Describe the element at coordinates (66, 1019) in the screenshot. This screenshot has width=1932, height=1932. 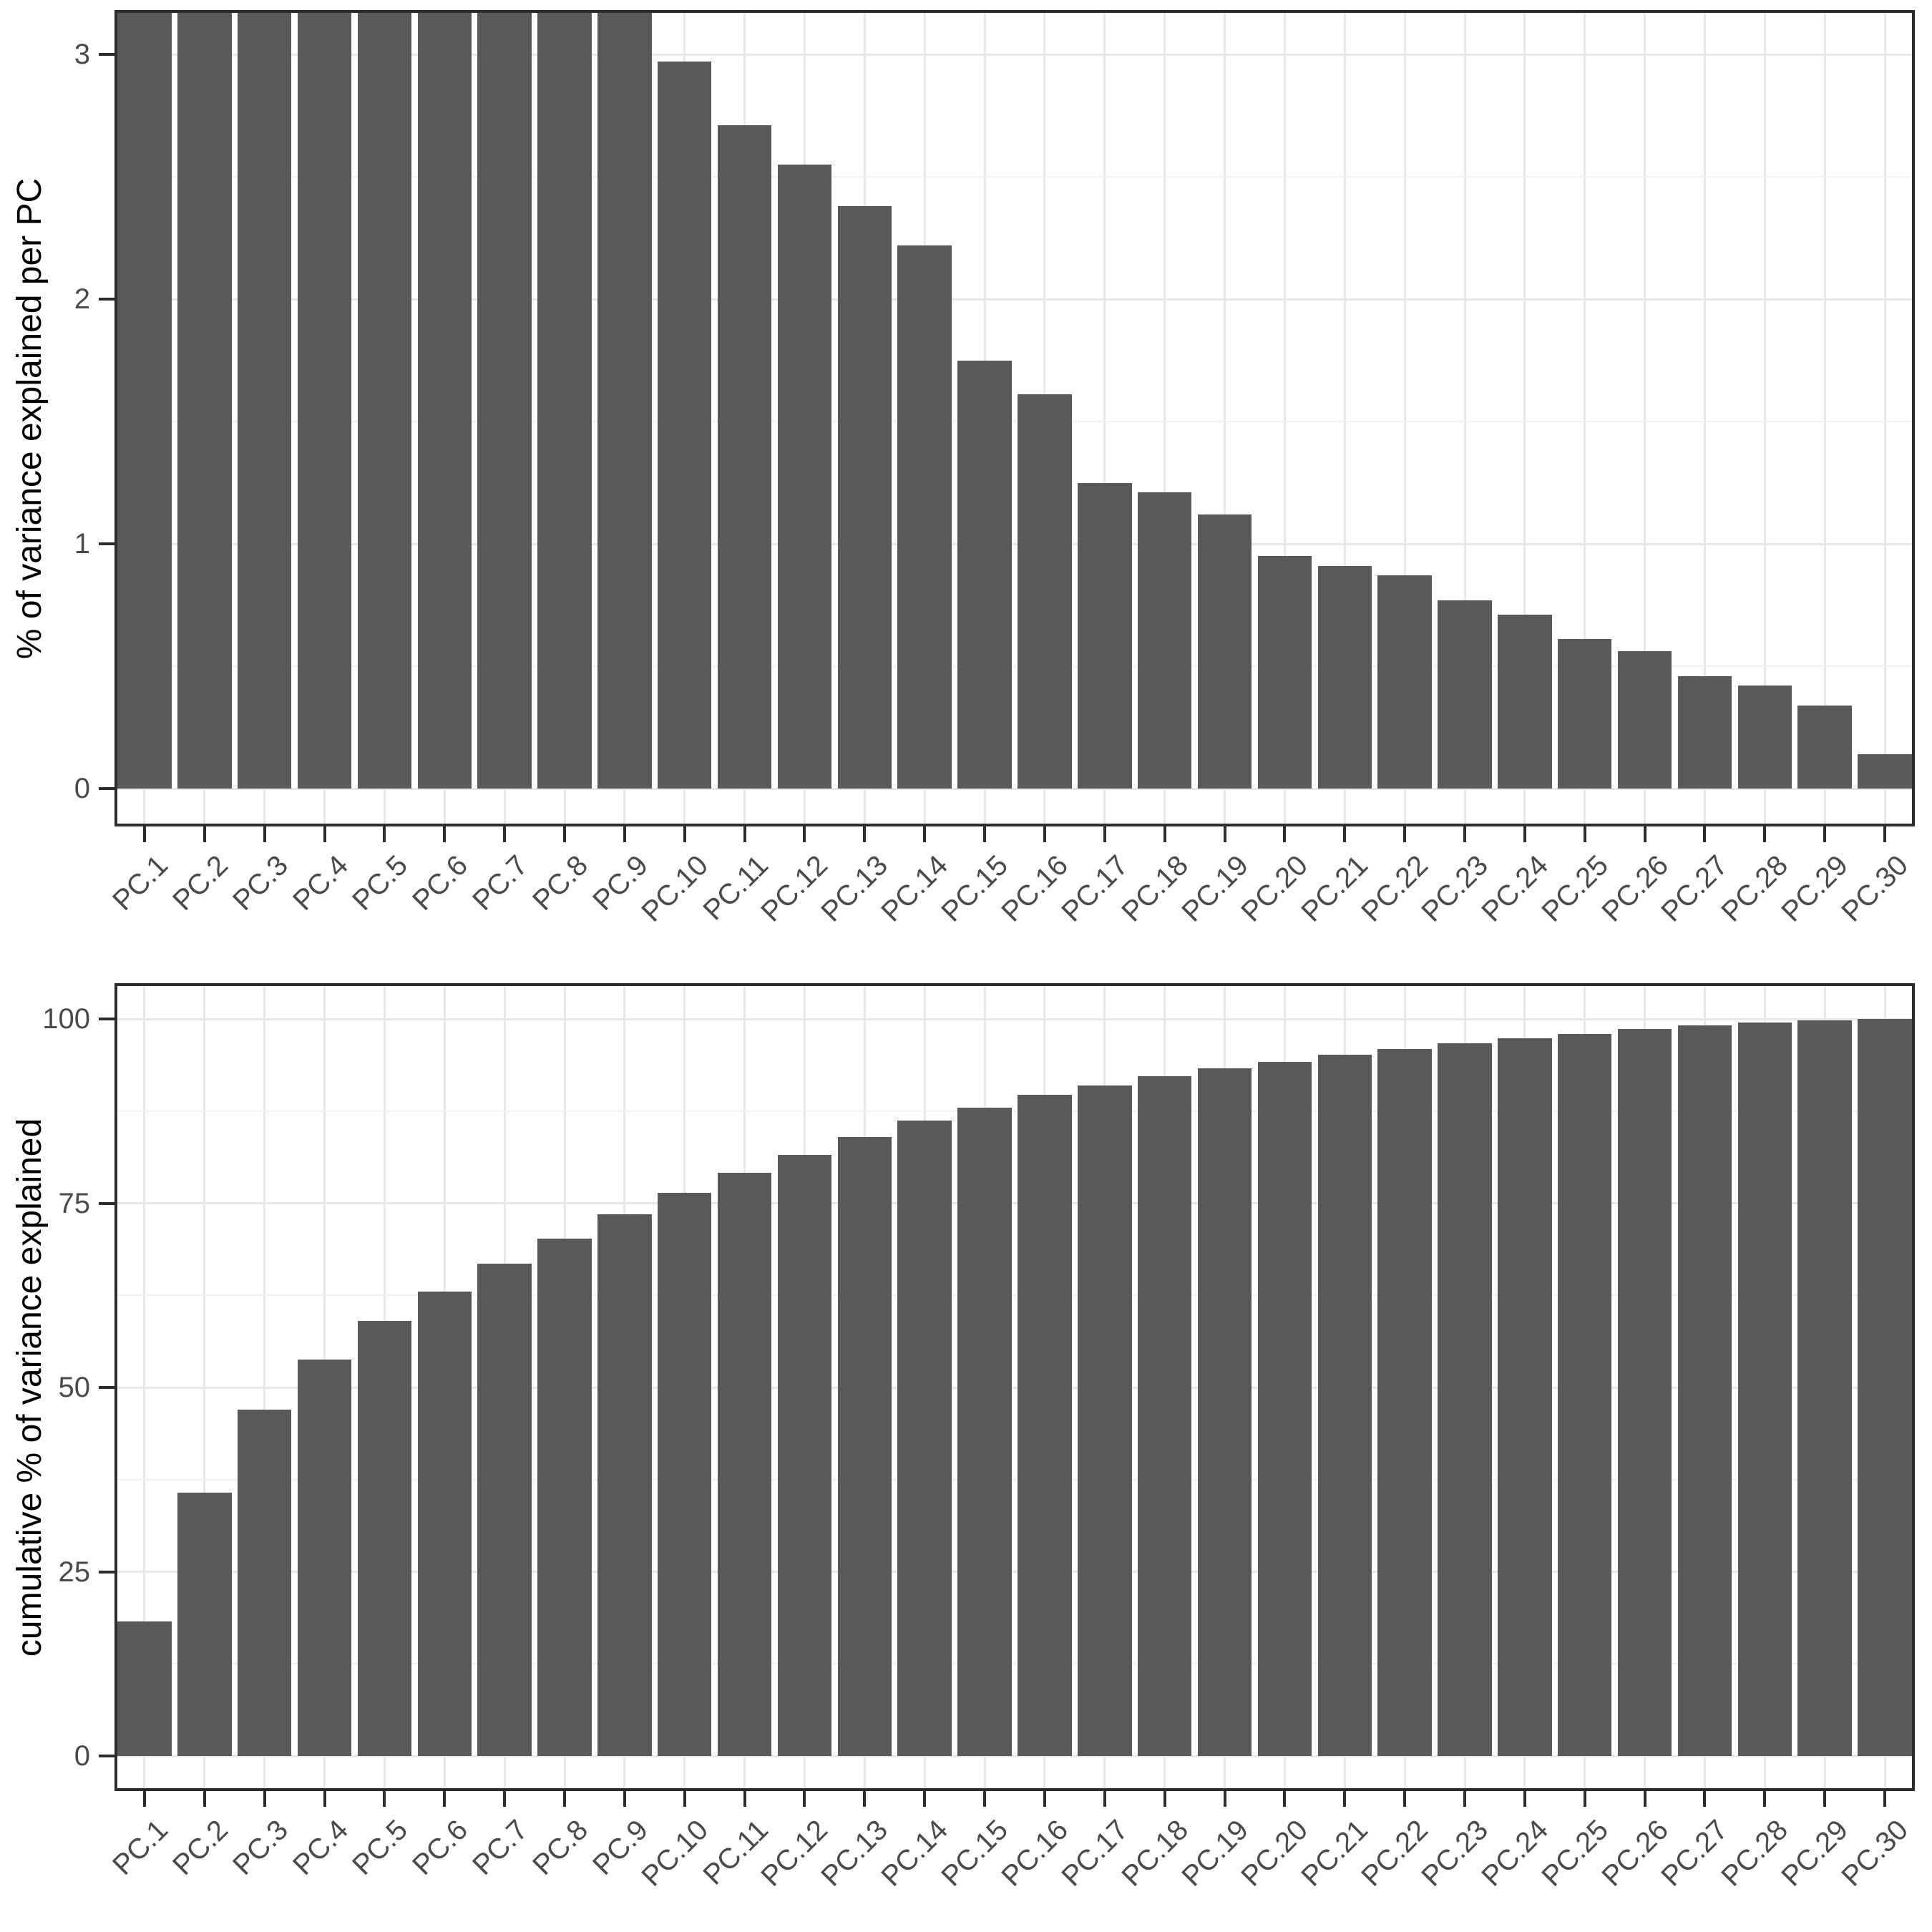
I see `y-tick-label: 100` at that location.